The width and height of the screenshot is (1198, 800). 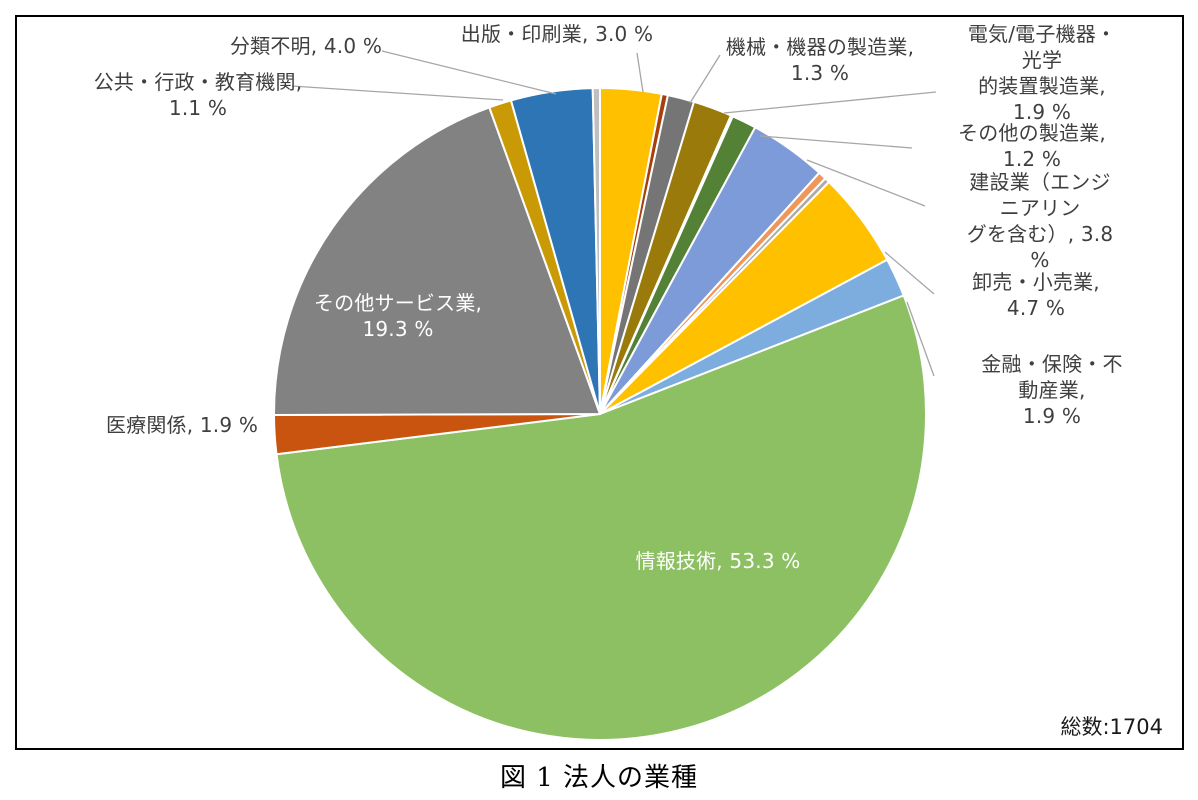 What do you see at coordinates (830, 102) in the screenshot?
I see `leader-line-electric-electronic-optical-mfg` at bounding box center [830, 102].